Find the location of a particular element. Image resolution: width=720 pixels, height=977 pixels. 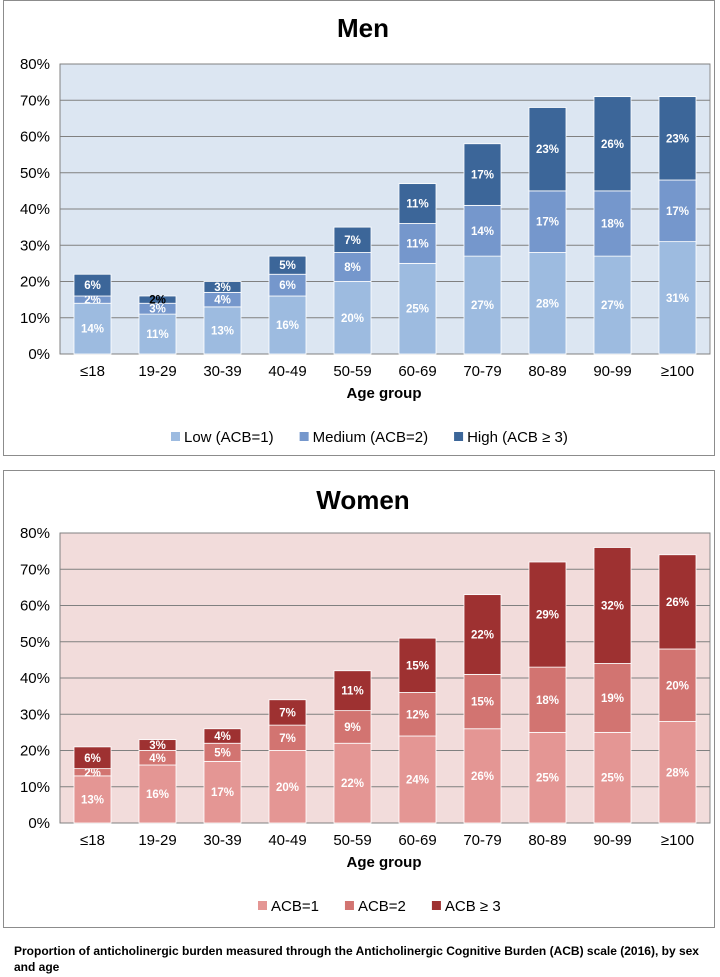

men-x-tick-label: 30-39 is located at coordinates (222, 371).